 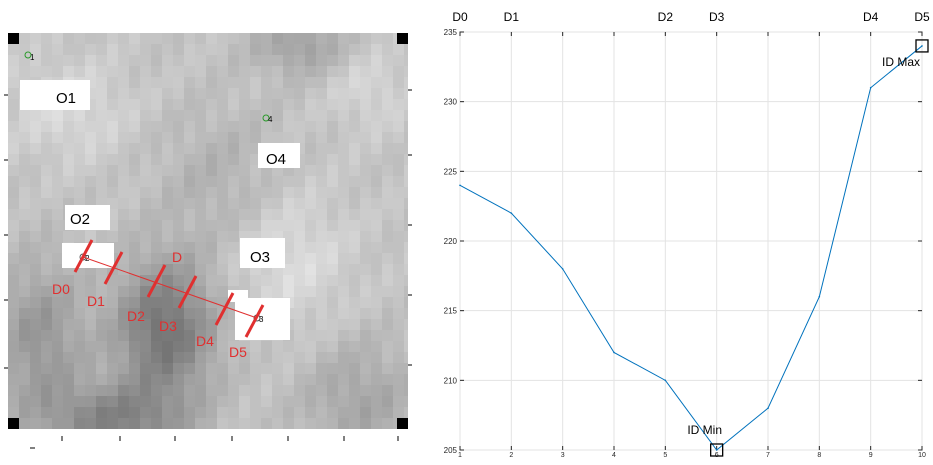 I want to click on section-marker-d2, so click(x=156, y=281).